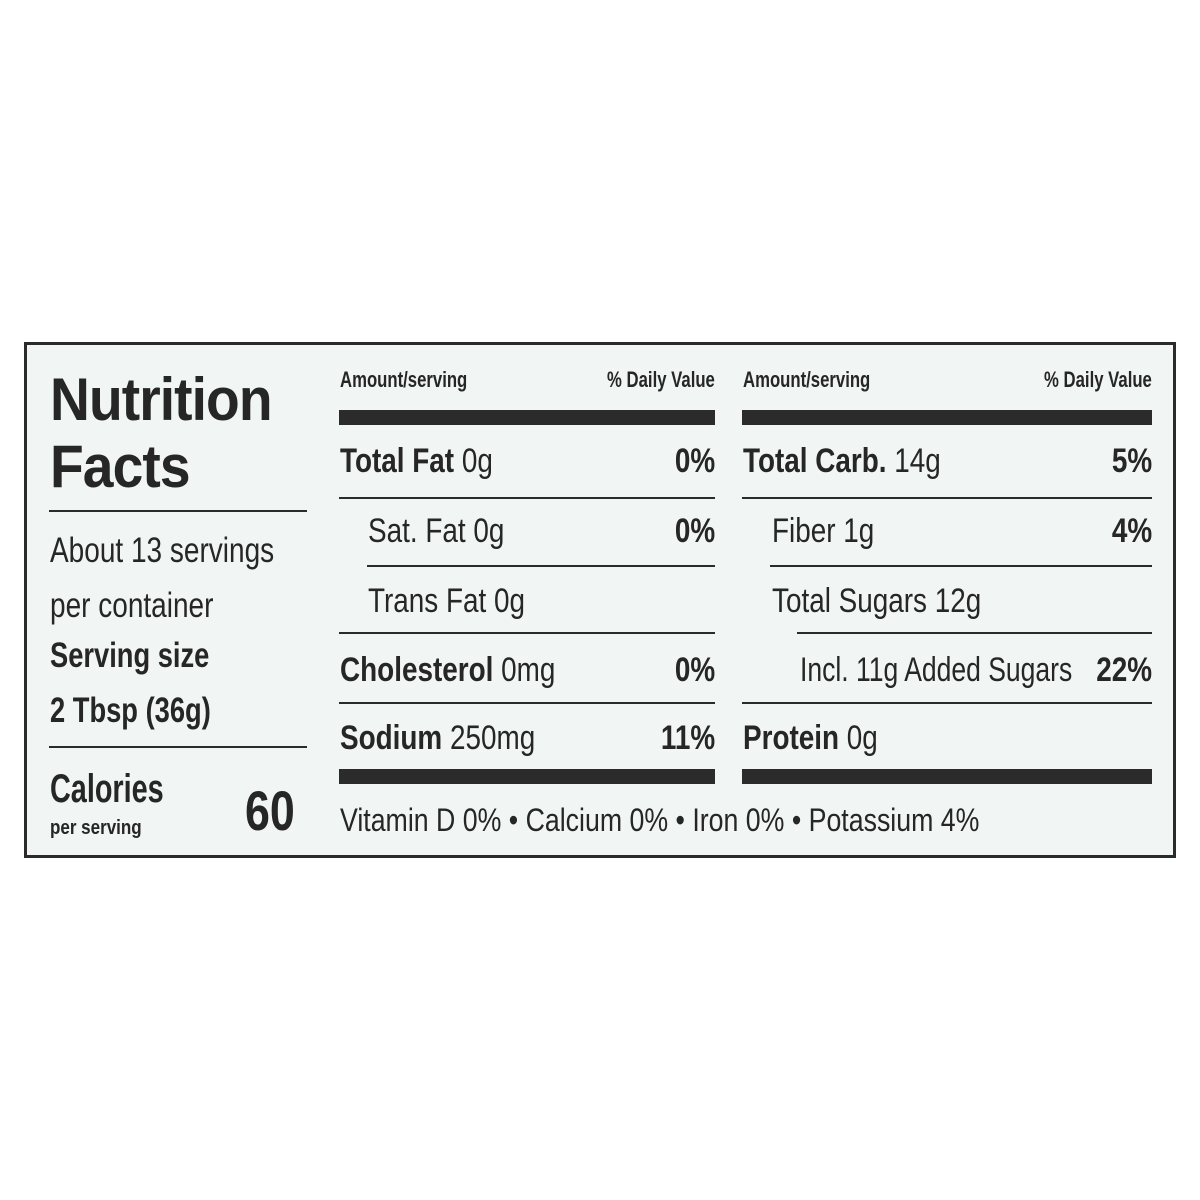 This screenshot has height=1200, width=1200. Describe the element at coordinates (823, 531) in the screenshot. I see `row-fiber: Fiber 1g` at that location.